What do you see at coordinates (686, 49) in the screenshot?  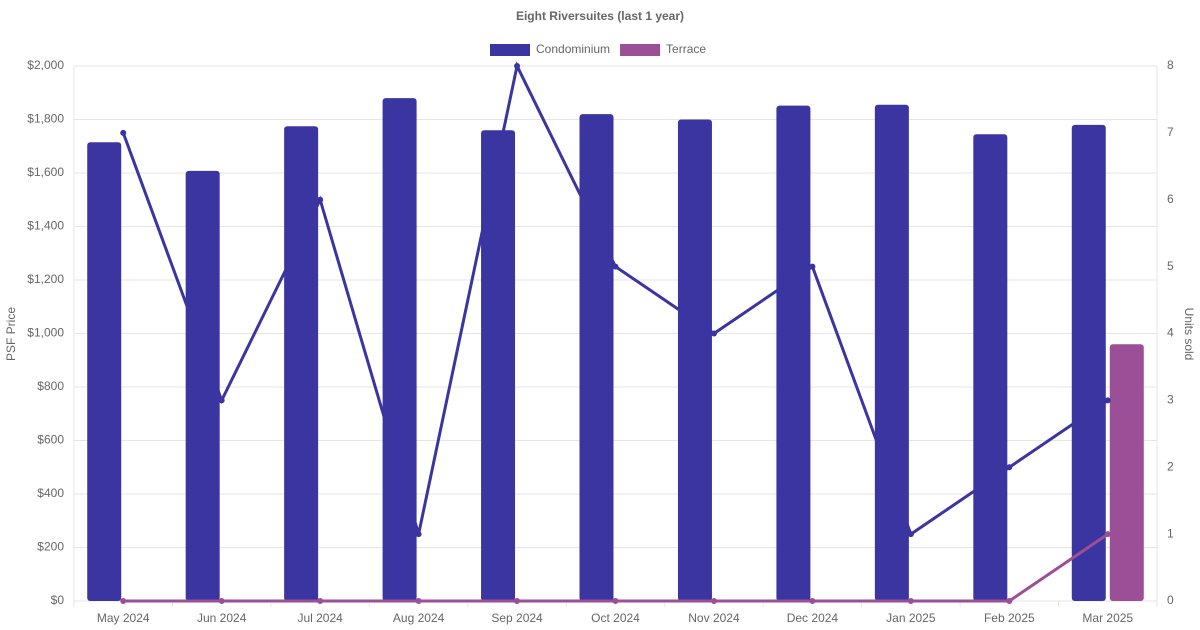 I see `legend-label: Terrace` at bounding box center [686, 49].